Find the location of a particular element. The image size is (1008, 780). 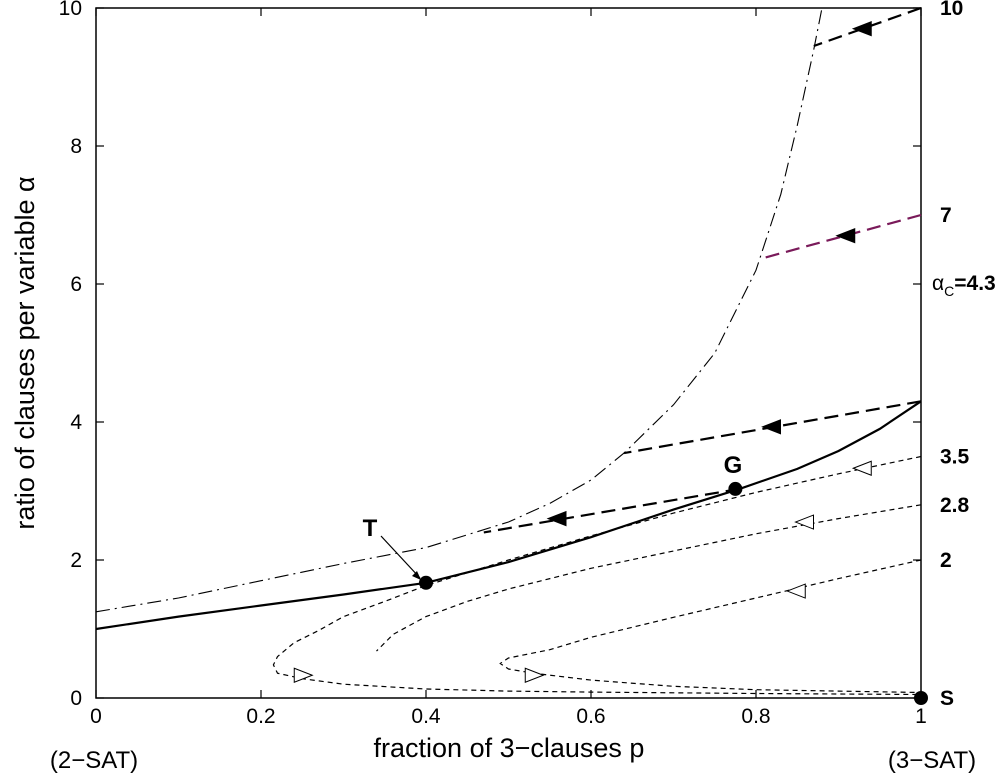

alpha-c-label: αC=4.3 is located at coordinates (964, 285).